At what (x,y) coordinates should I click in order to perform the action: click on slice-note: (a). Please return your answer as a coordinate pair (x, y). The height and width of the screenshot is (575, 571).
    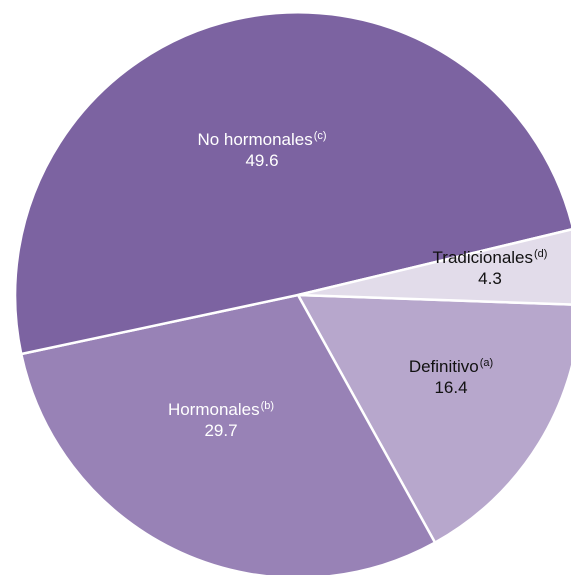
    Looking at the image, I should click on (486, 363).